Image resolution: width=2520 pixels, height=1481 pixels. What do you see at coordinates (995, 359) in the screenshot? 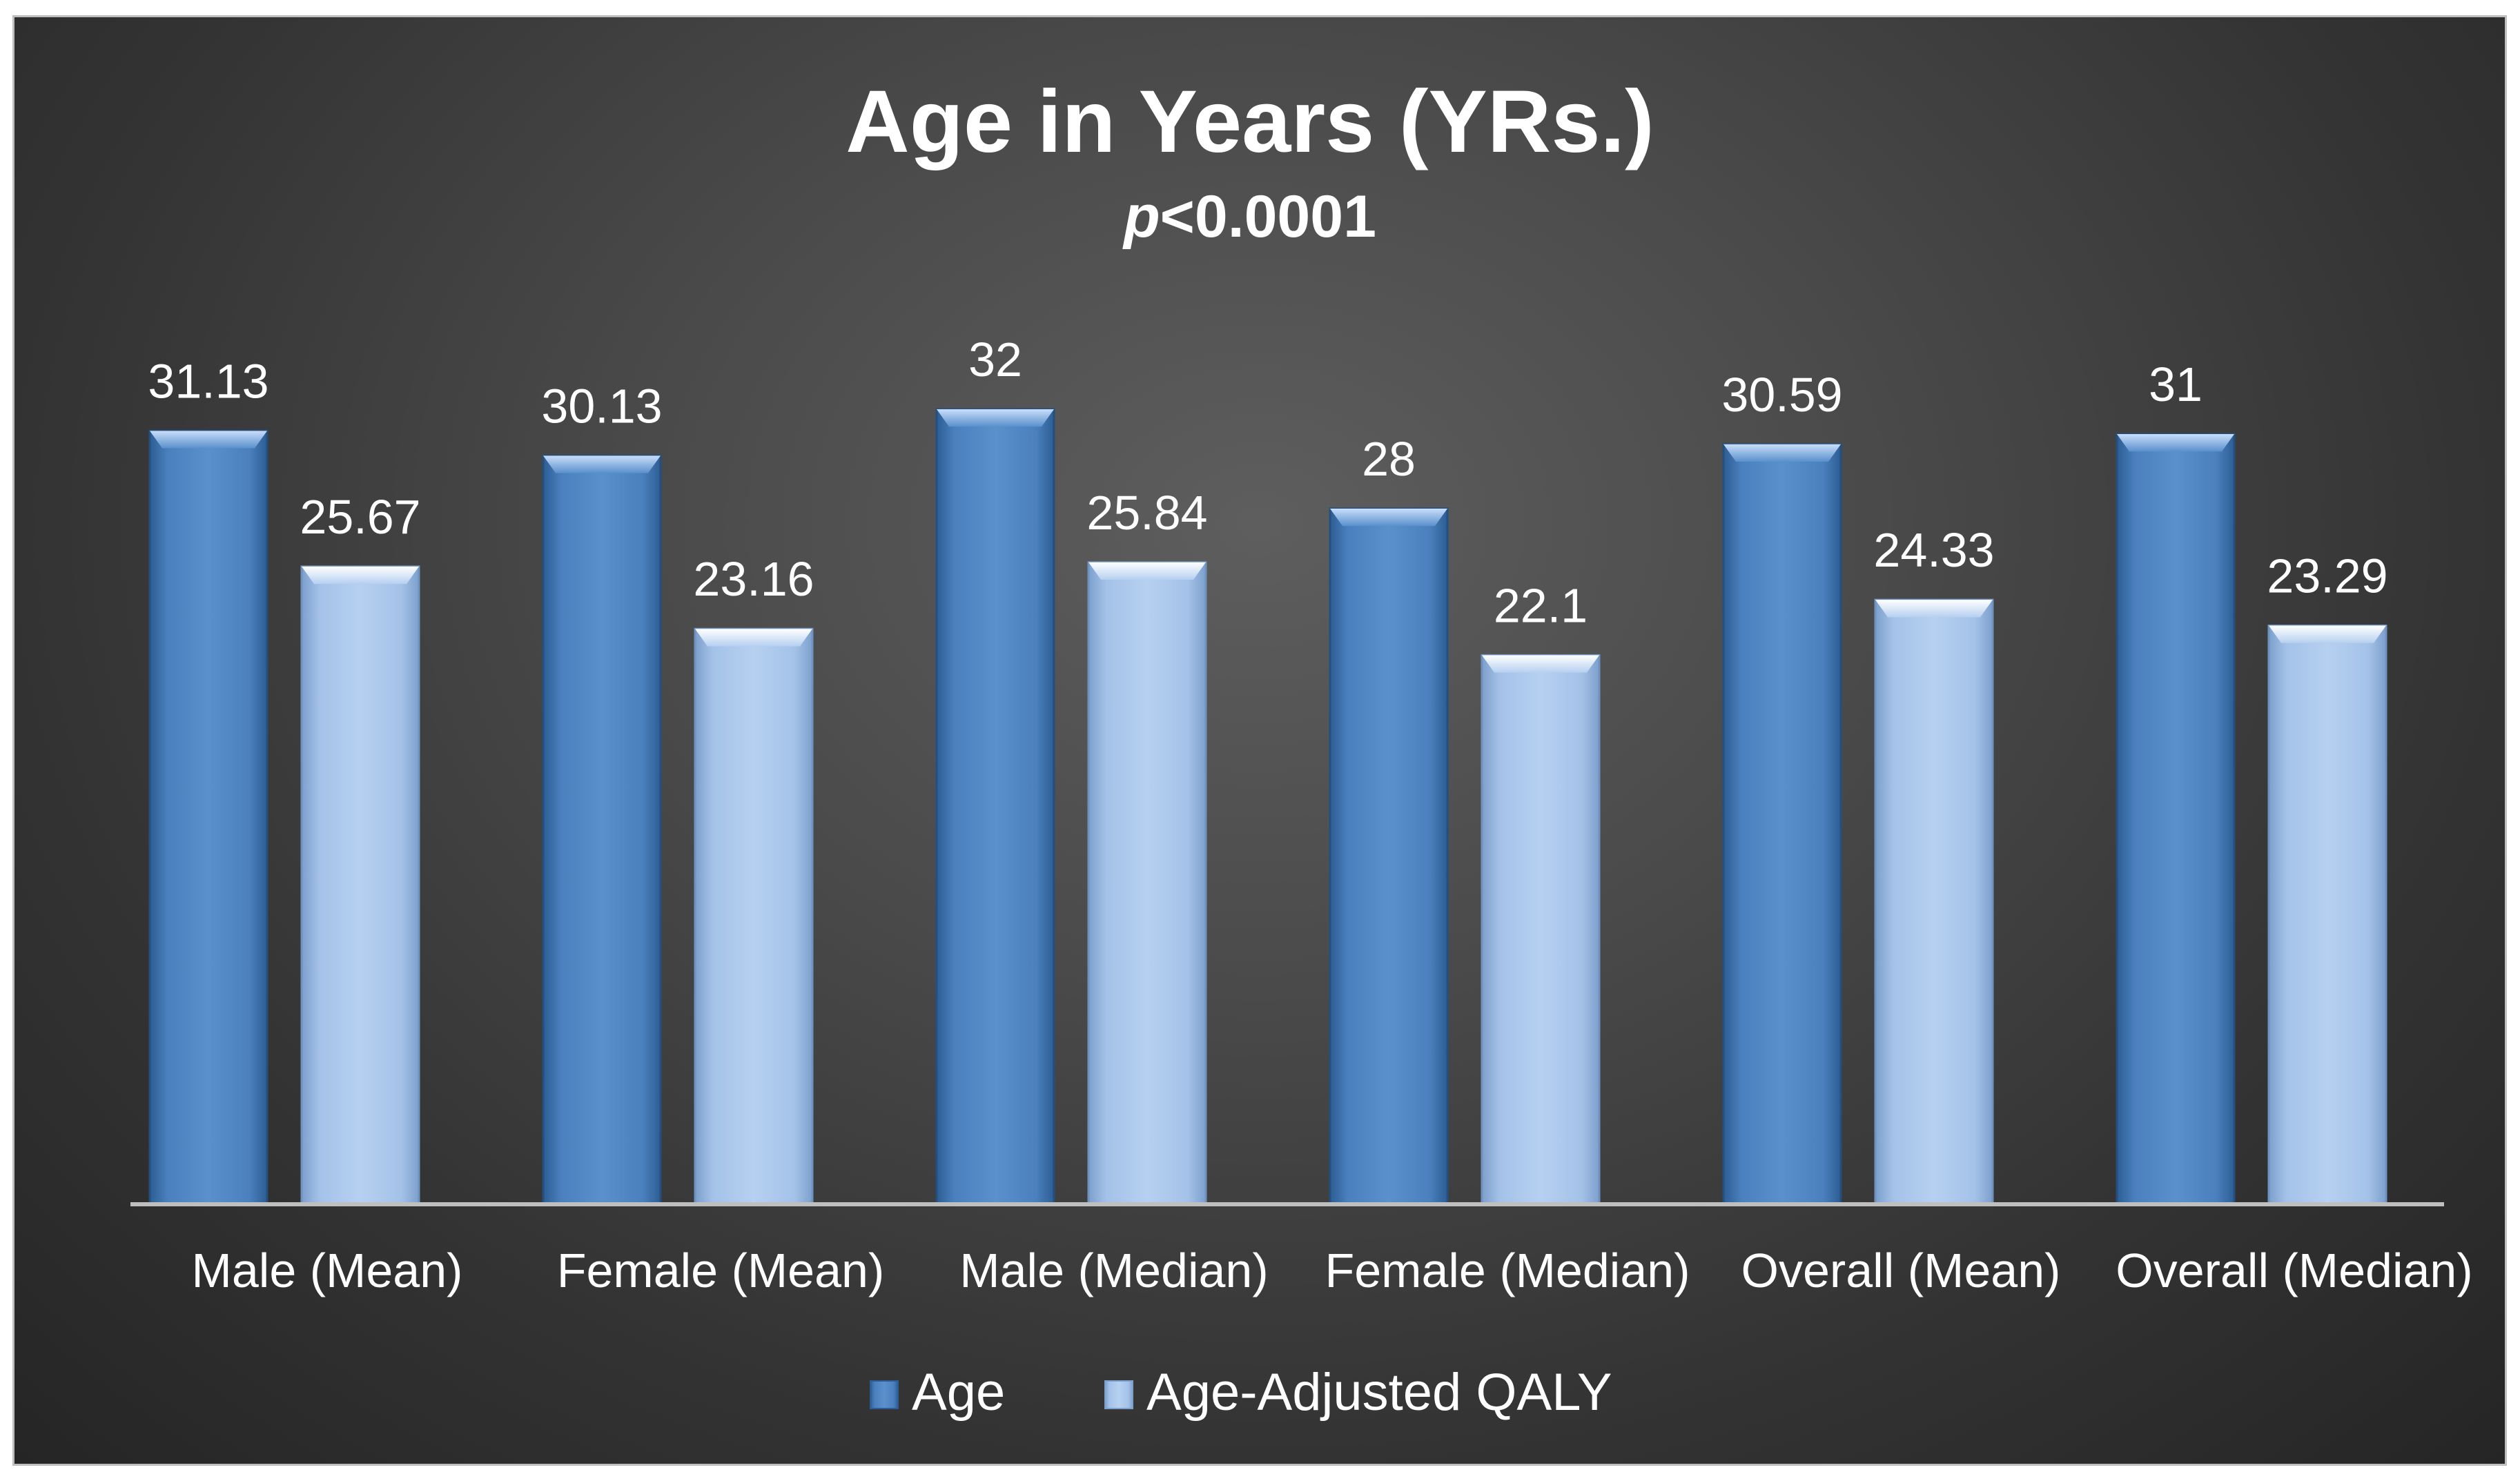
I see `data-label-age-2: 32` at bounding box center [995, 359].